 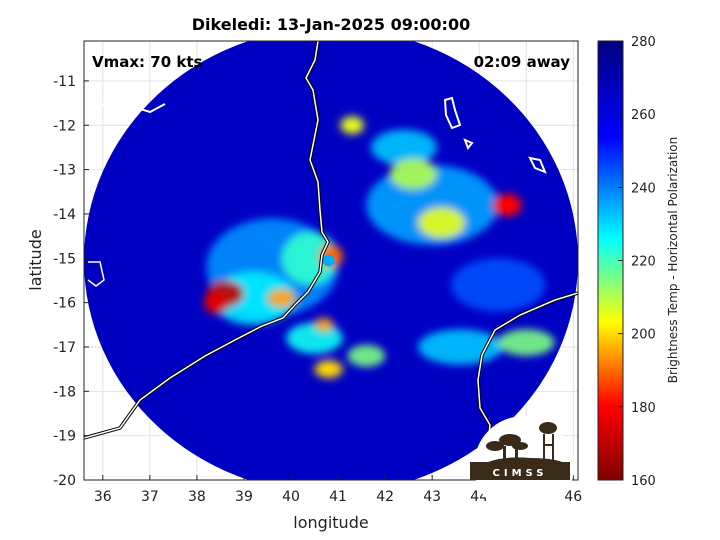 What do you see at coordinates (573, 497) in the screenshot?
I see `x-tick-label: 46` at bounding box center [573, 497].